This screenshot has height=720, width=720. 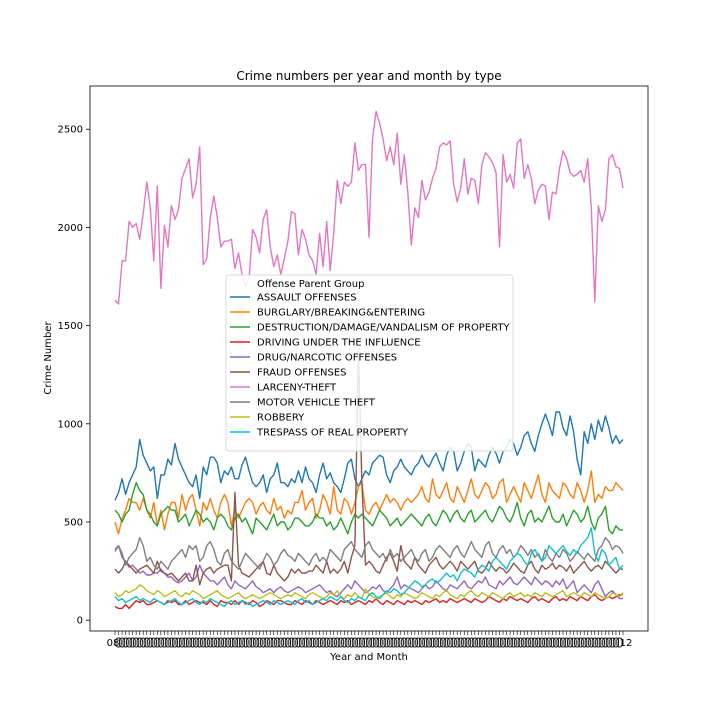 What do you see at coordinates (48, 358) in the screenshot?
I see `y-axis-label: Crime Number` at bounding box center [48, 358].